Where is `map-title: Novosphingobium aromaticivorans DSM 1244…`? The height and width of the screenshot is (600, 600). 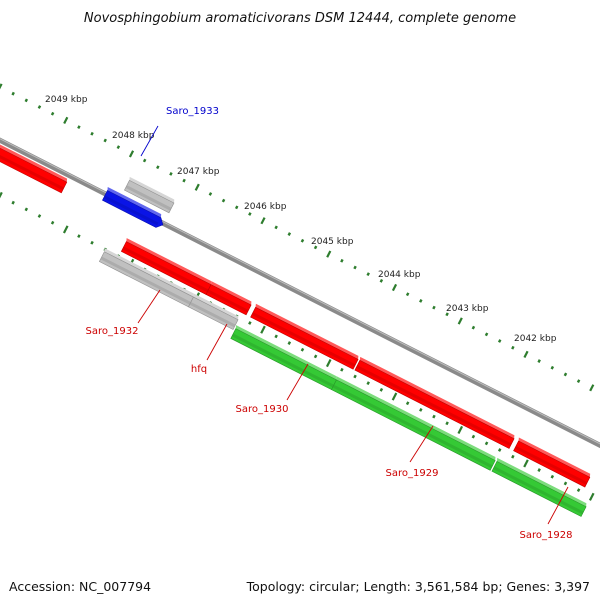
map-title: Novosphingobium aromaticivorans DSM 1244… is located at coordinates (300, 18).